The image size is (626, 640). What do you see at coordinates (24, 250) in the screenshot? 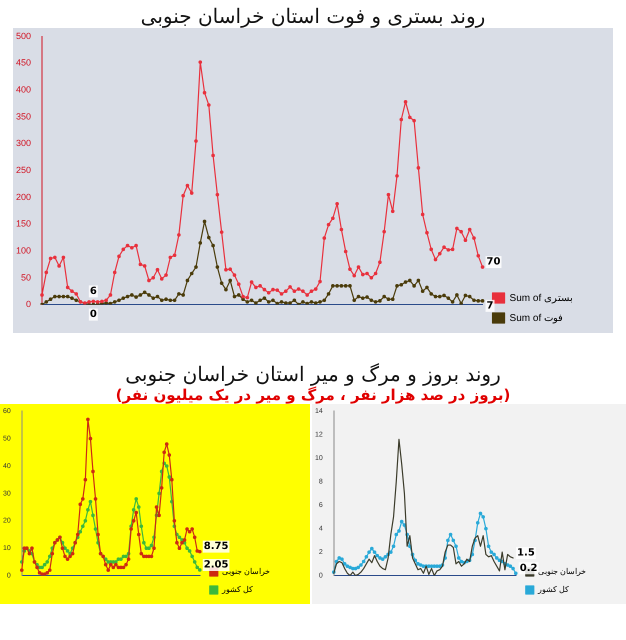
I see `y-tick-label: 100` at bounding box center [24, 250].